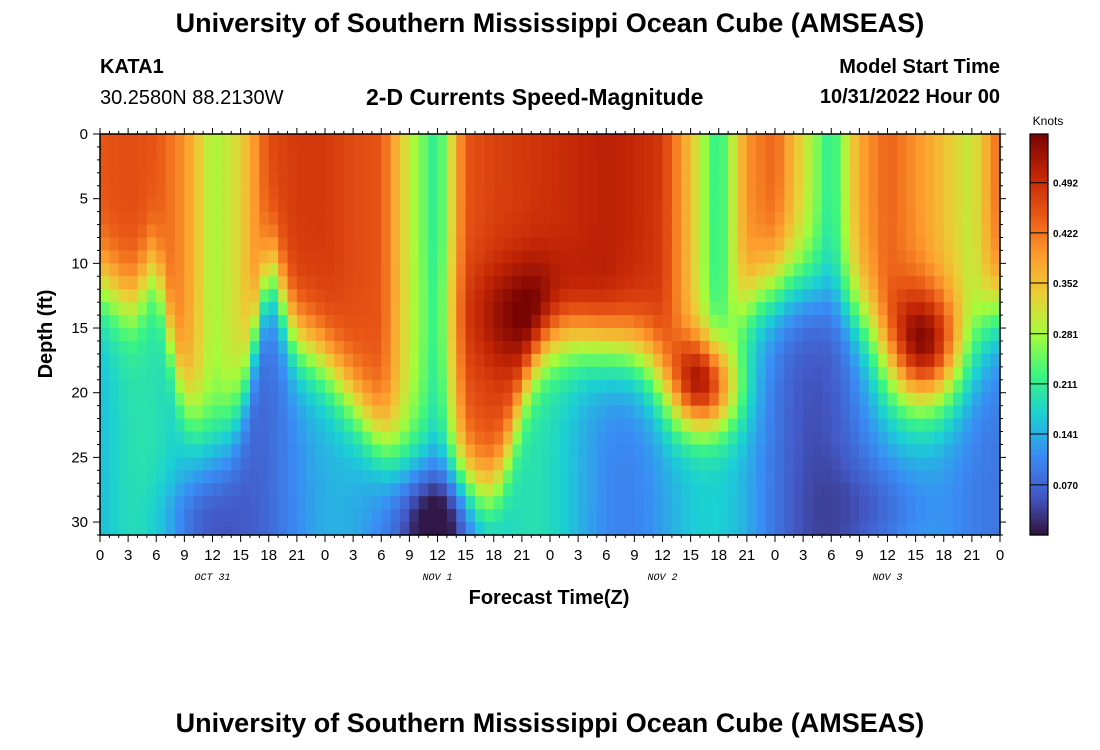  What do you see at coordinates (212, 555) in the screenshot?
I see `x-tick-label: 12` at bounding box center [212, 555].